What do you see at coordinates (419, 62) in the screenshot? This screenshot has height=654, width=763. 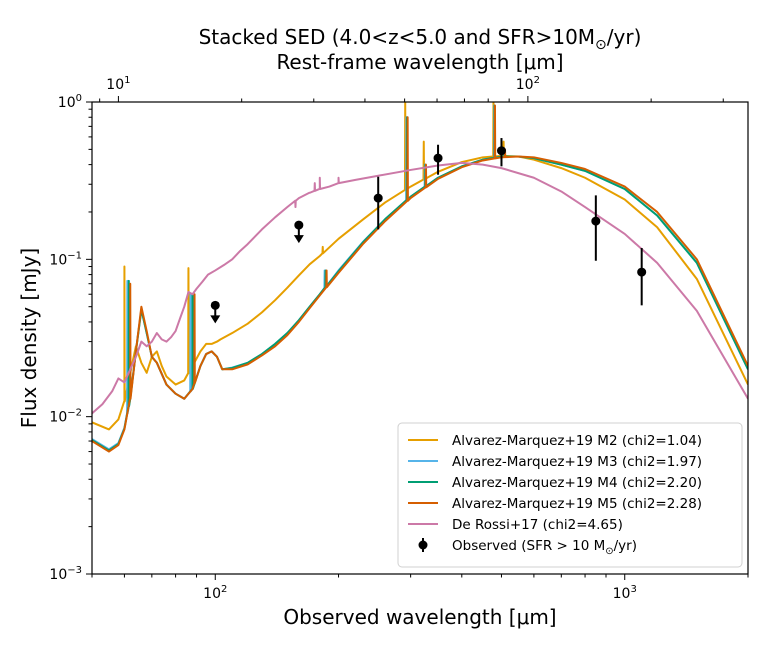 I see `top-axis-label: Rest-frame wavelength [μm]` at bounding box center [419, 62].